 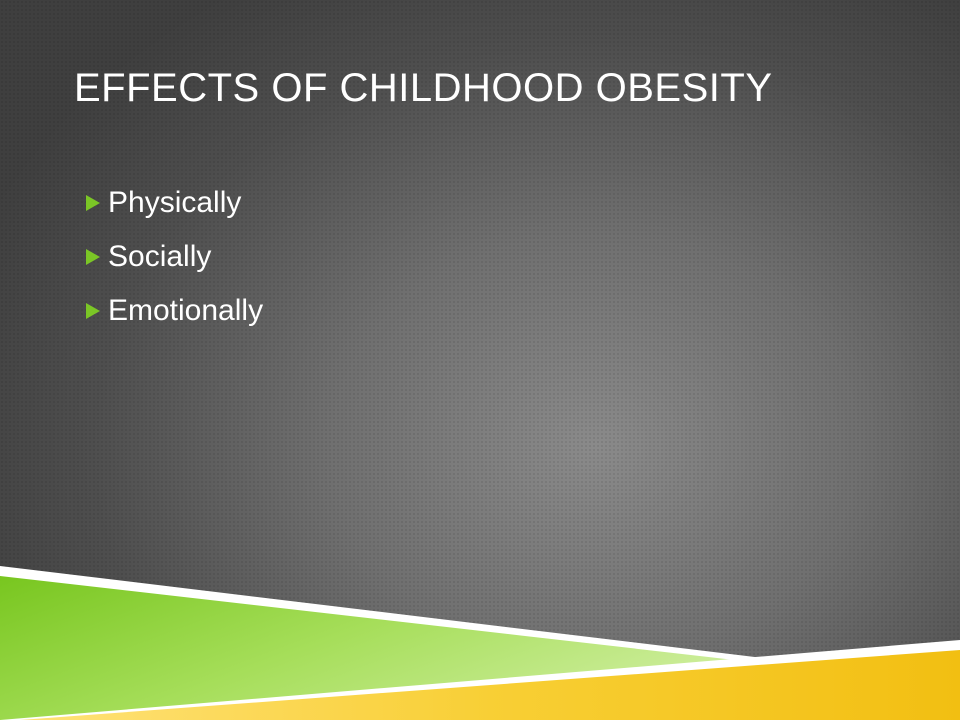 I want to click on yellow-band, so click(x=490, y=685).